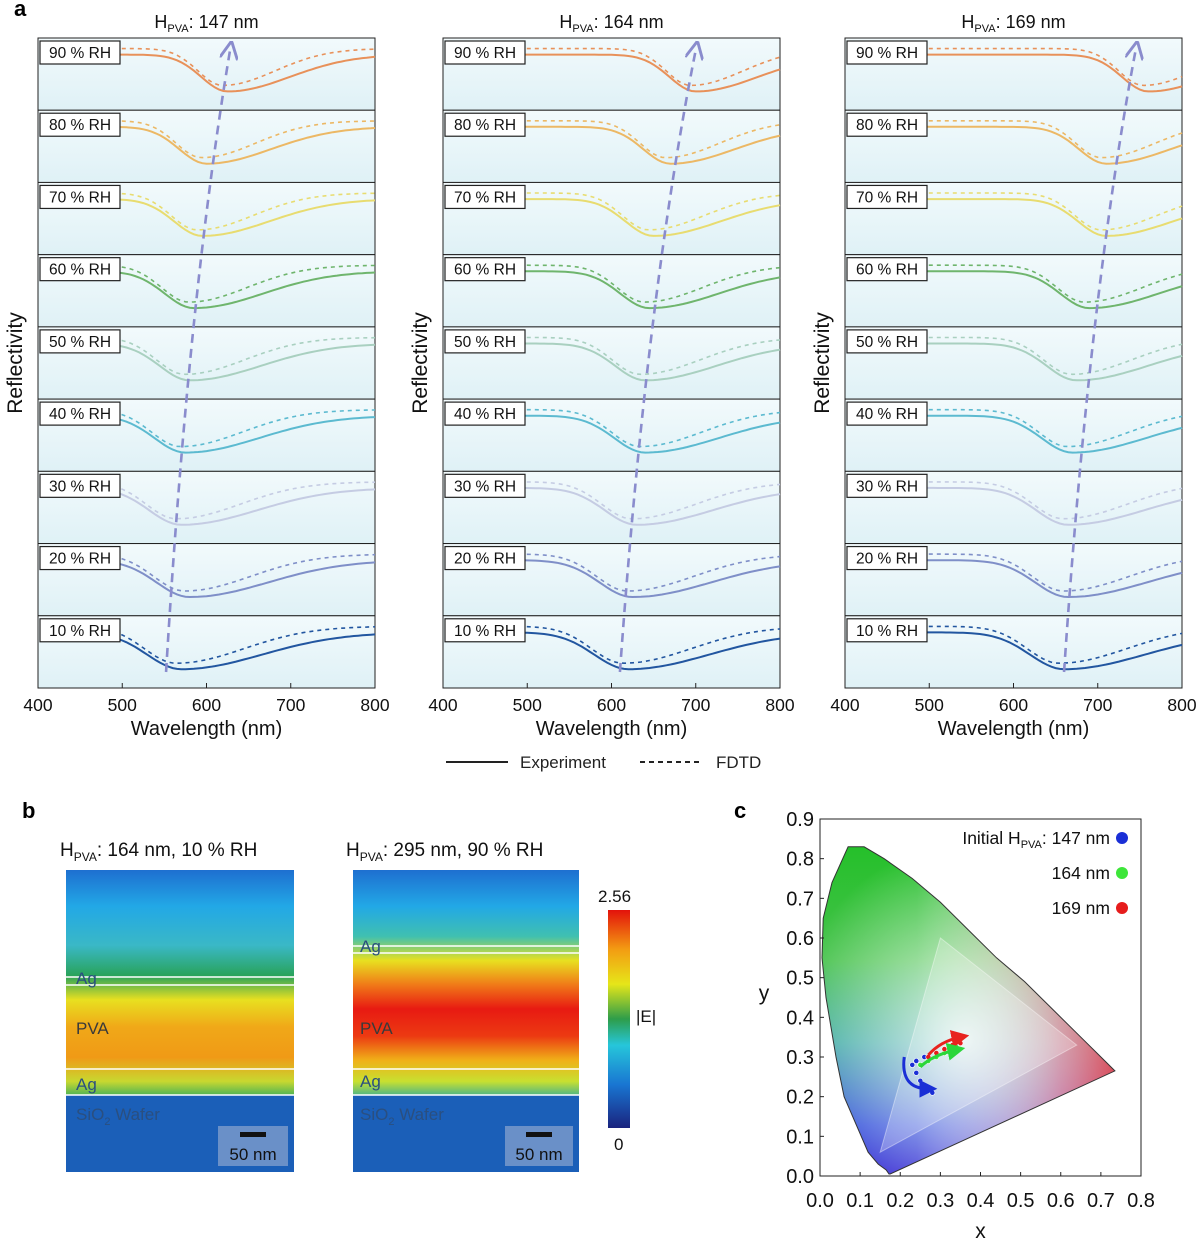 The height and width of the screenshot is (1248, 1200). Describe the element at coordinates (538, 1154) in the screenshot. I see `scalebar-label-2: 50 nm` at that location.